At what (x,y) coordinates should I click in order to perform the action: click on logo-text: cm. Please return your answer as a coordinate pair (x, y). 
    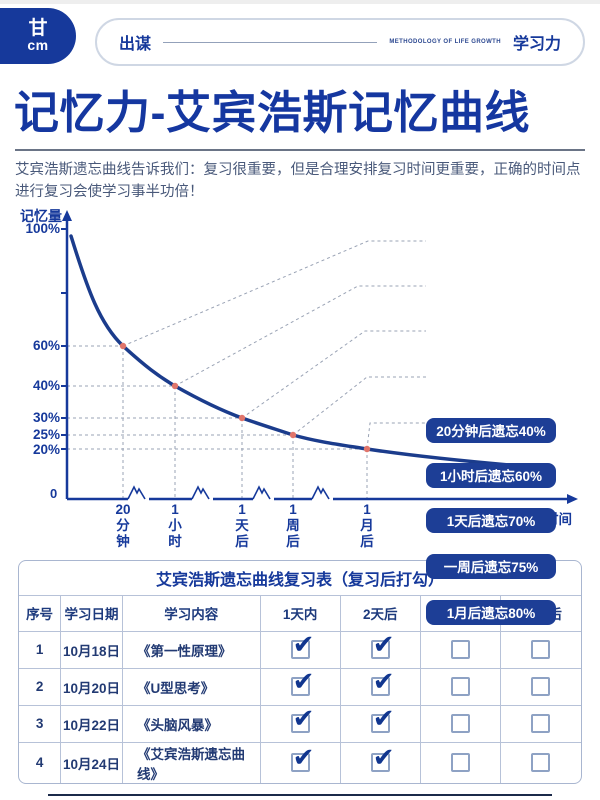
    Looking at the image, I should click on (38, 44).